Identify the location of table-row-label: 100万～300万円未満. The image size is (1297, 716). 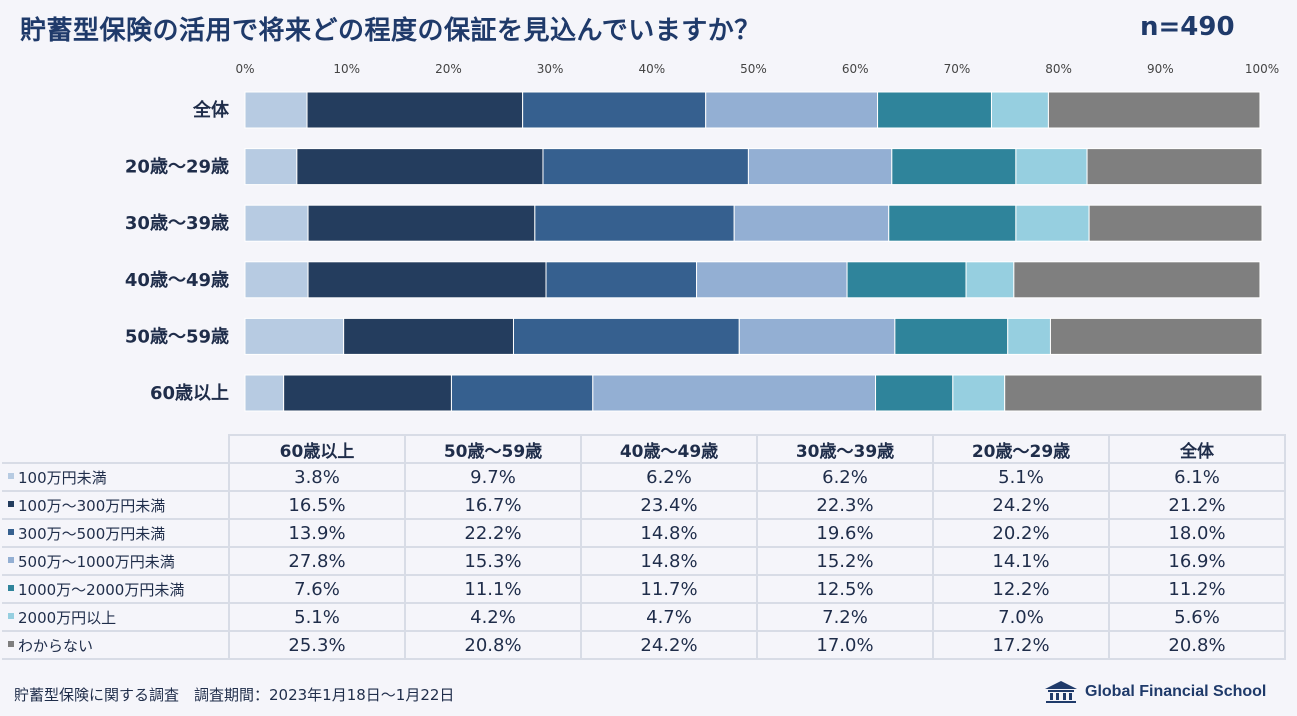
(116, 505).